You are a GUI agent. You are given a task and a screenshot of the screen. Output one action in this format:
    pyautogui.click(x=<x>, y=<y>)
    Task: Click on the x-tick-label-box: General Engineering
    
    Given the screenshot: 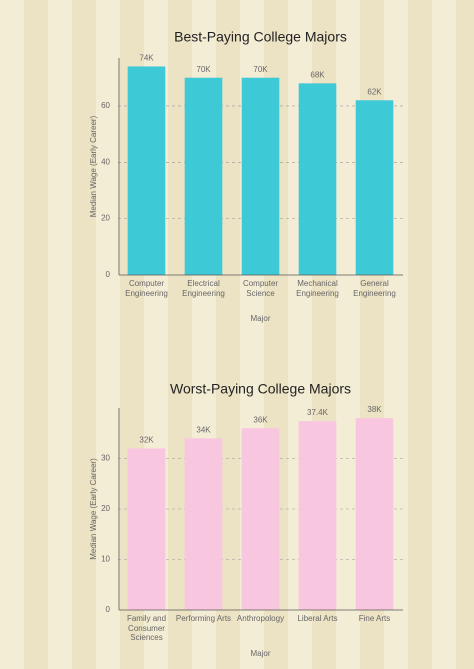 What is the action you would take?
    pyautogui.click(x=374, y=288)
    